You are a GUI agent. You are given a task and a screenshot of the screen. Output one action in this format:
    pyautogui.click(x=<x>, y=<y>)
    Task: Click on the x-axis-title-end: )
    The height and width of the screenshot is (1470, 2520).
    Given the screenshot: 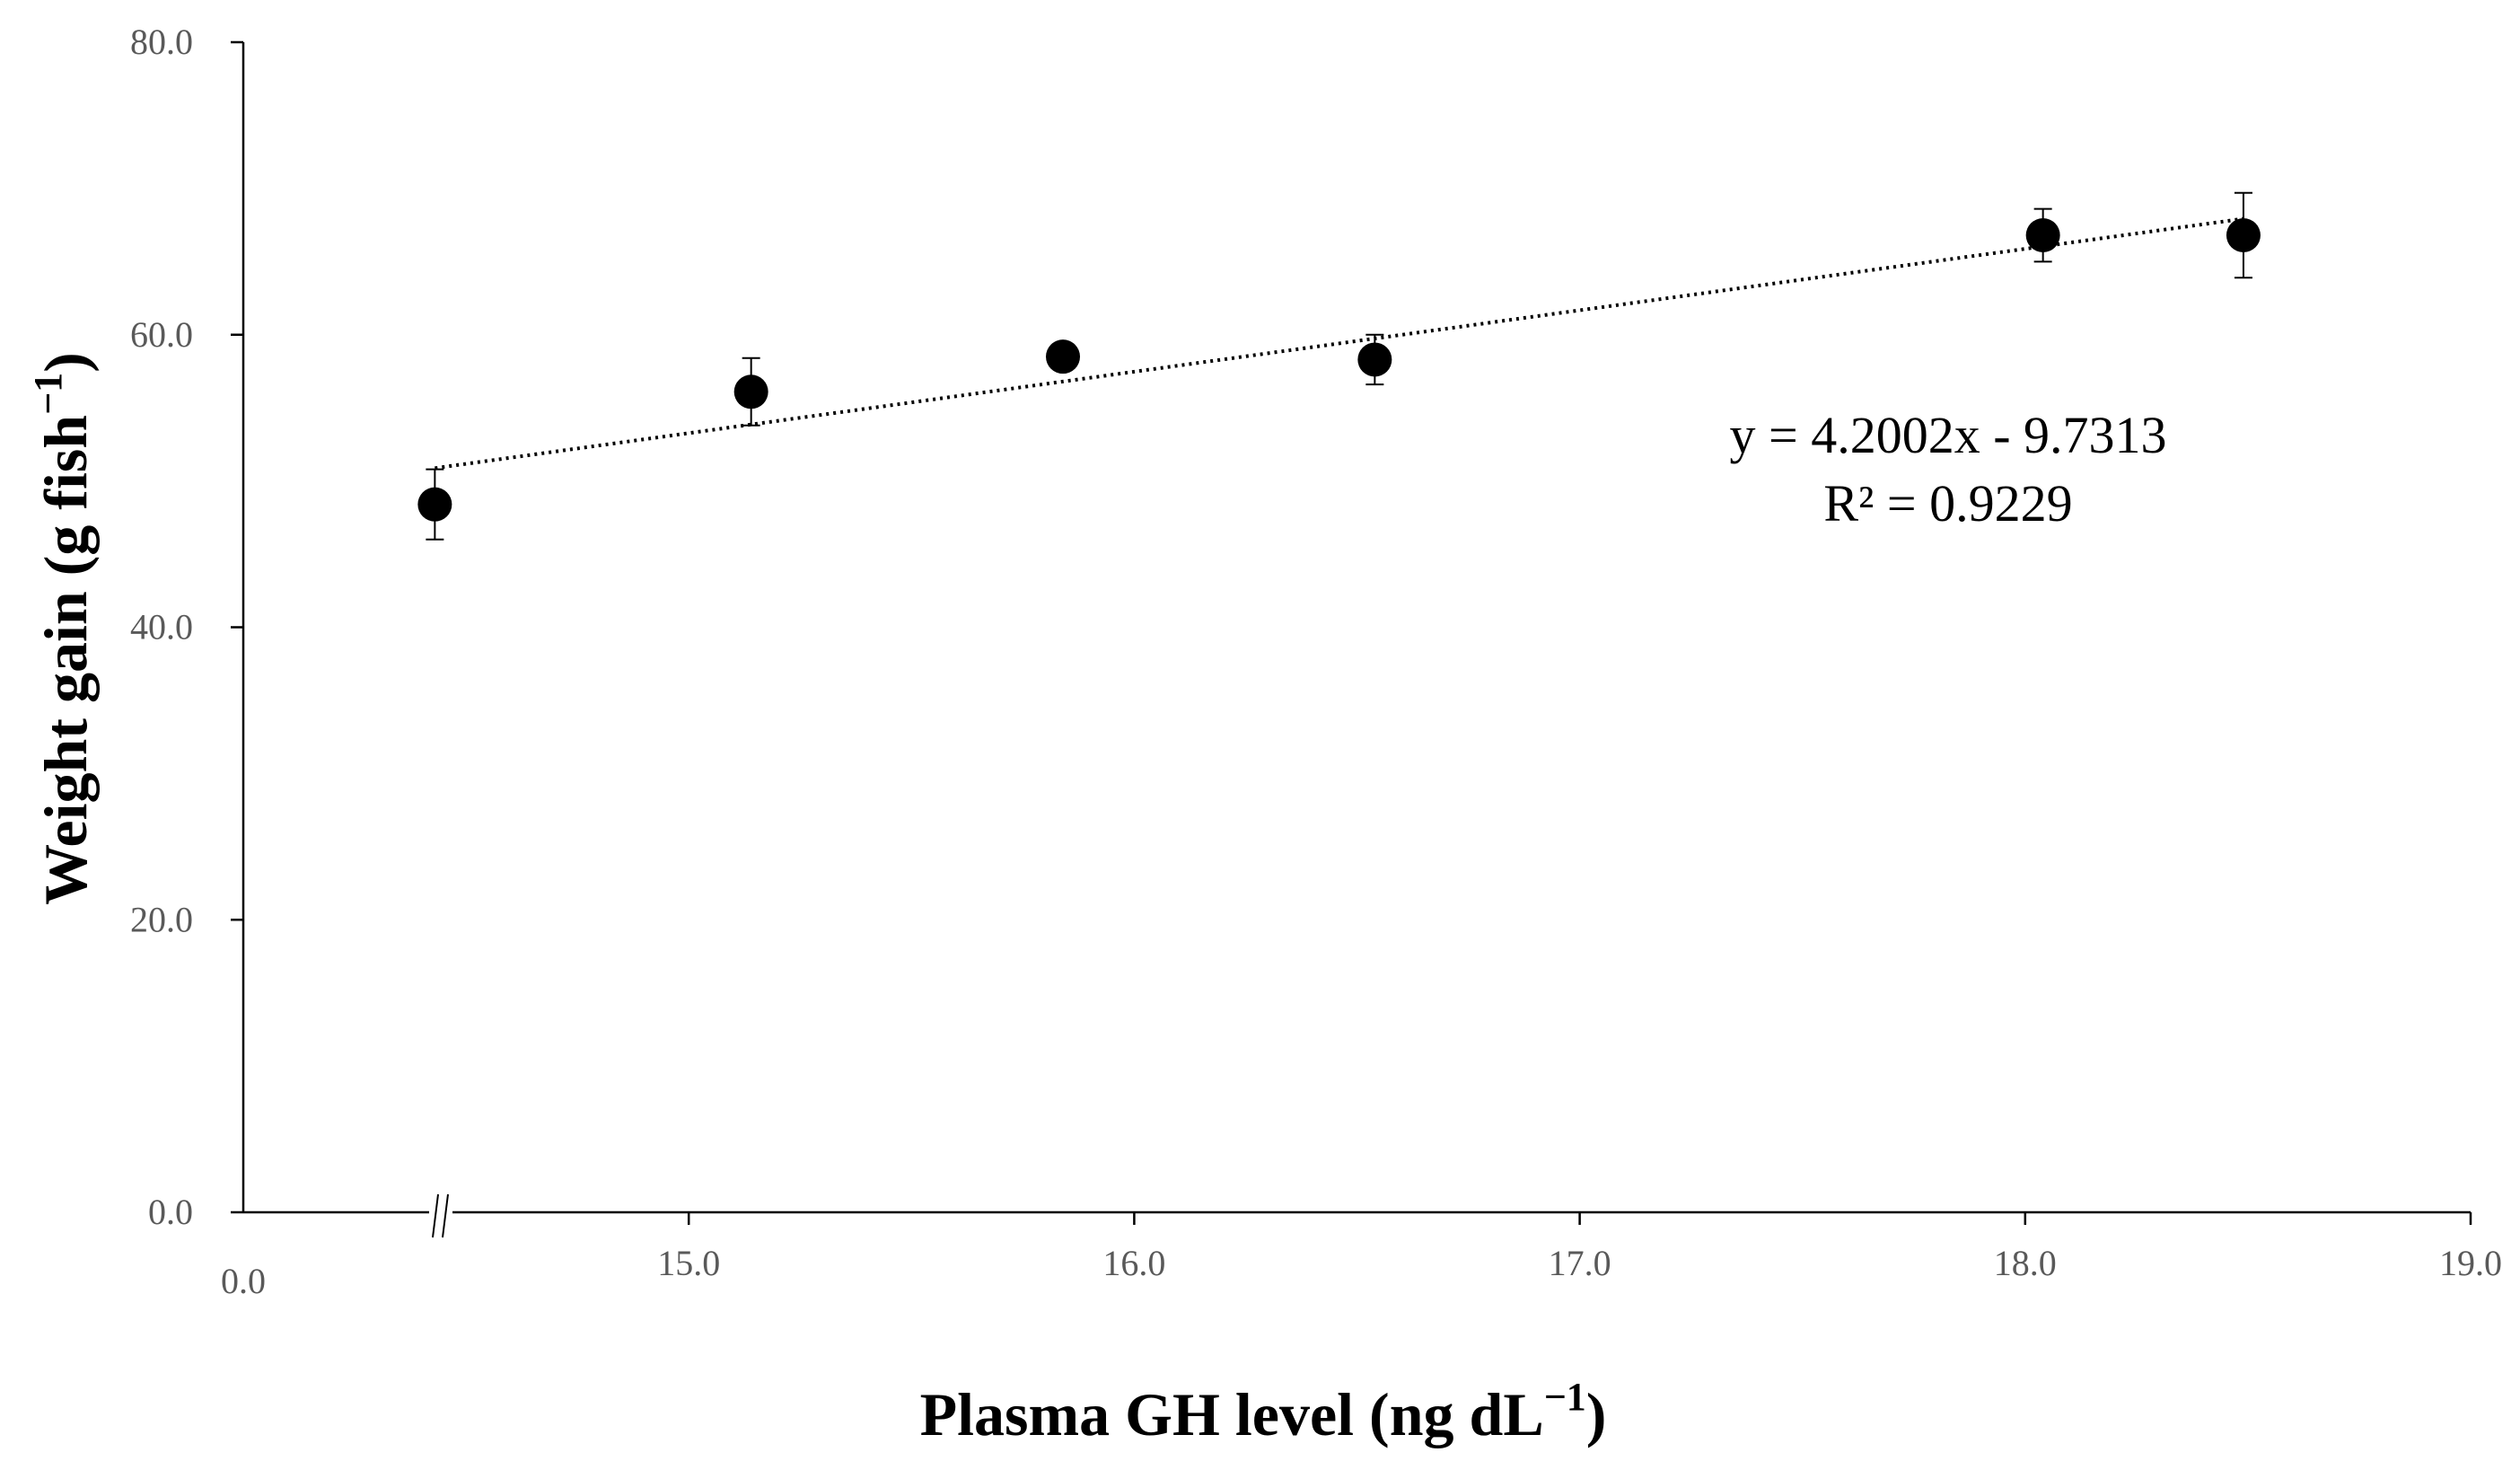 What is the action you would take?
    pyautogui.click(x=1597, y=1414)
    